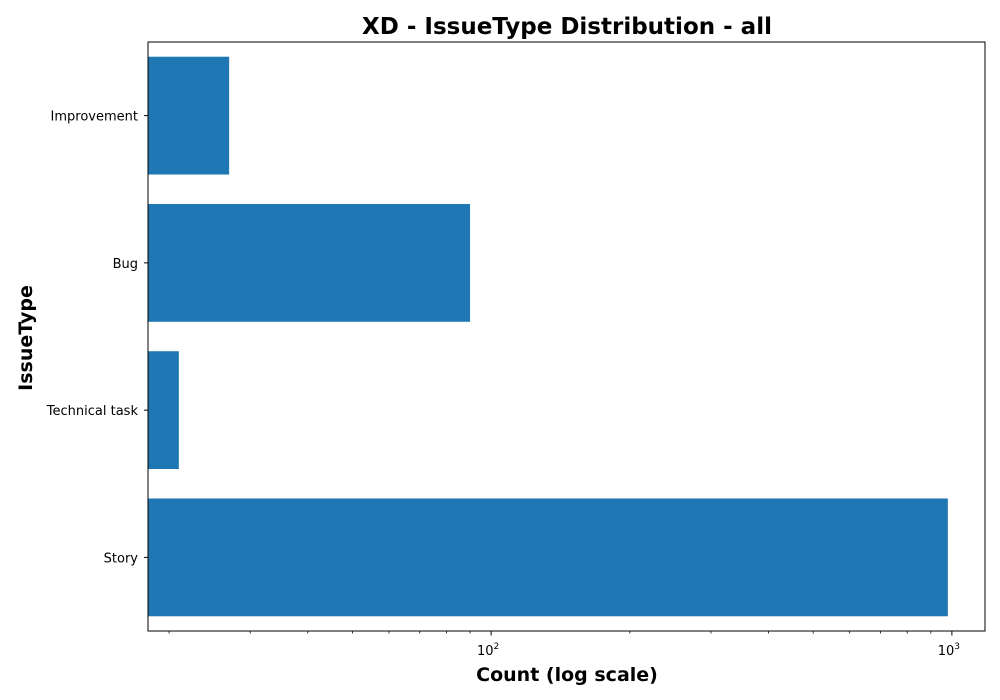 This screenshot has height=700, width=1000. Describe the element at coordinates (94, 117) in the screenshot. I see `y-tick-label-improvement: Improvement` at that location.